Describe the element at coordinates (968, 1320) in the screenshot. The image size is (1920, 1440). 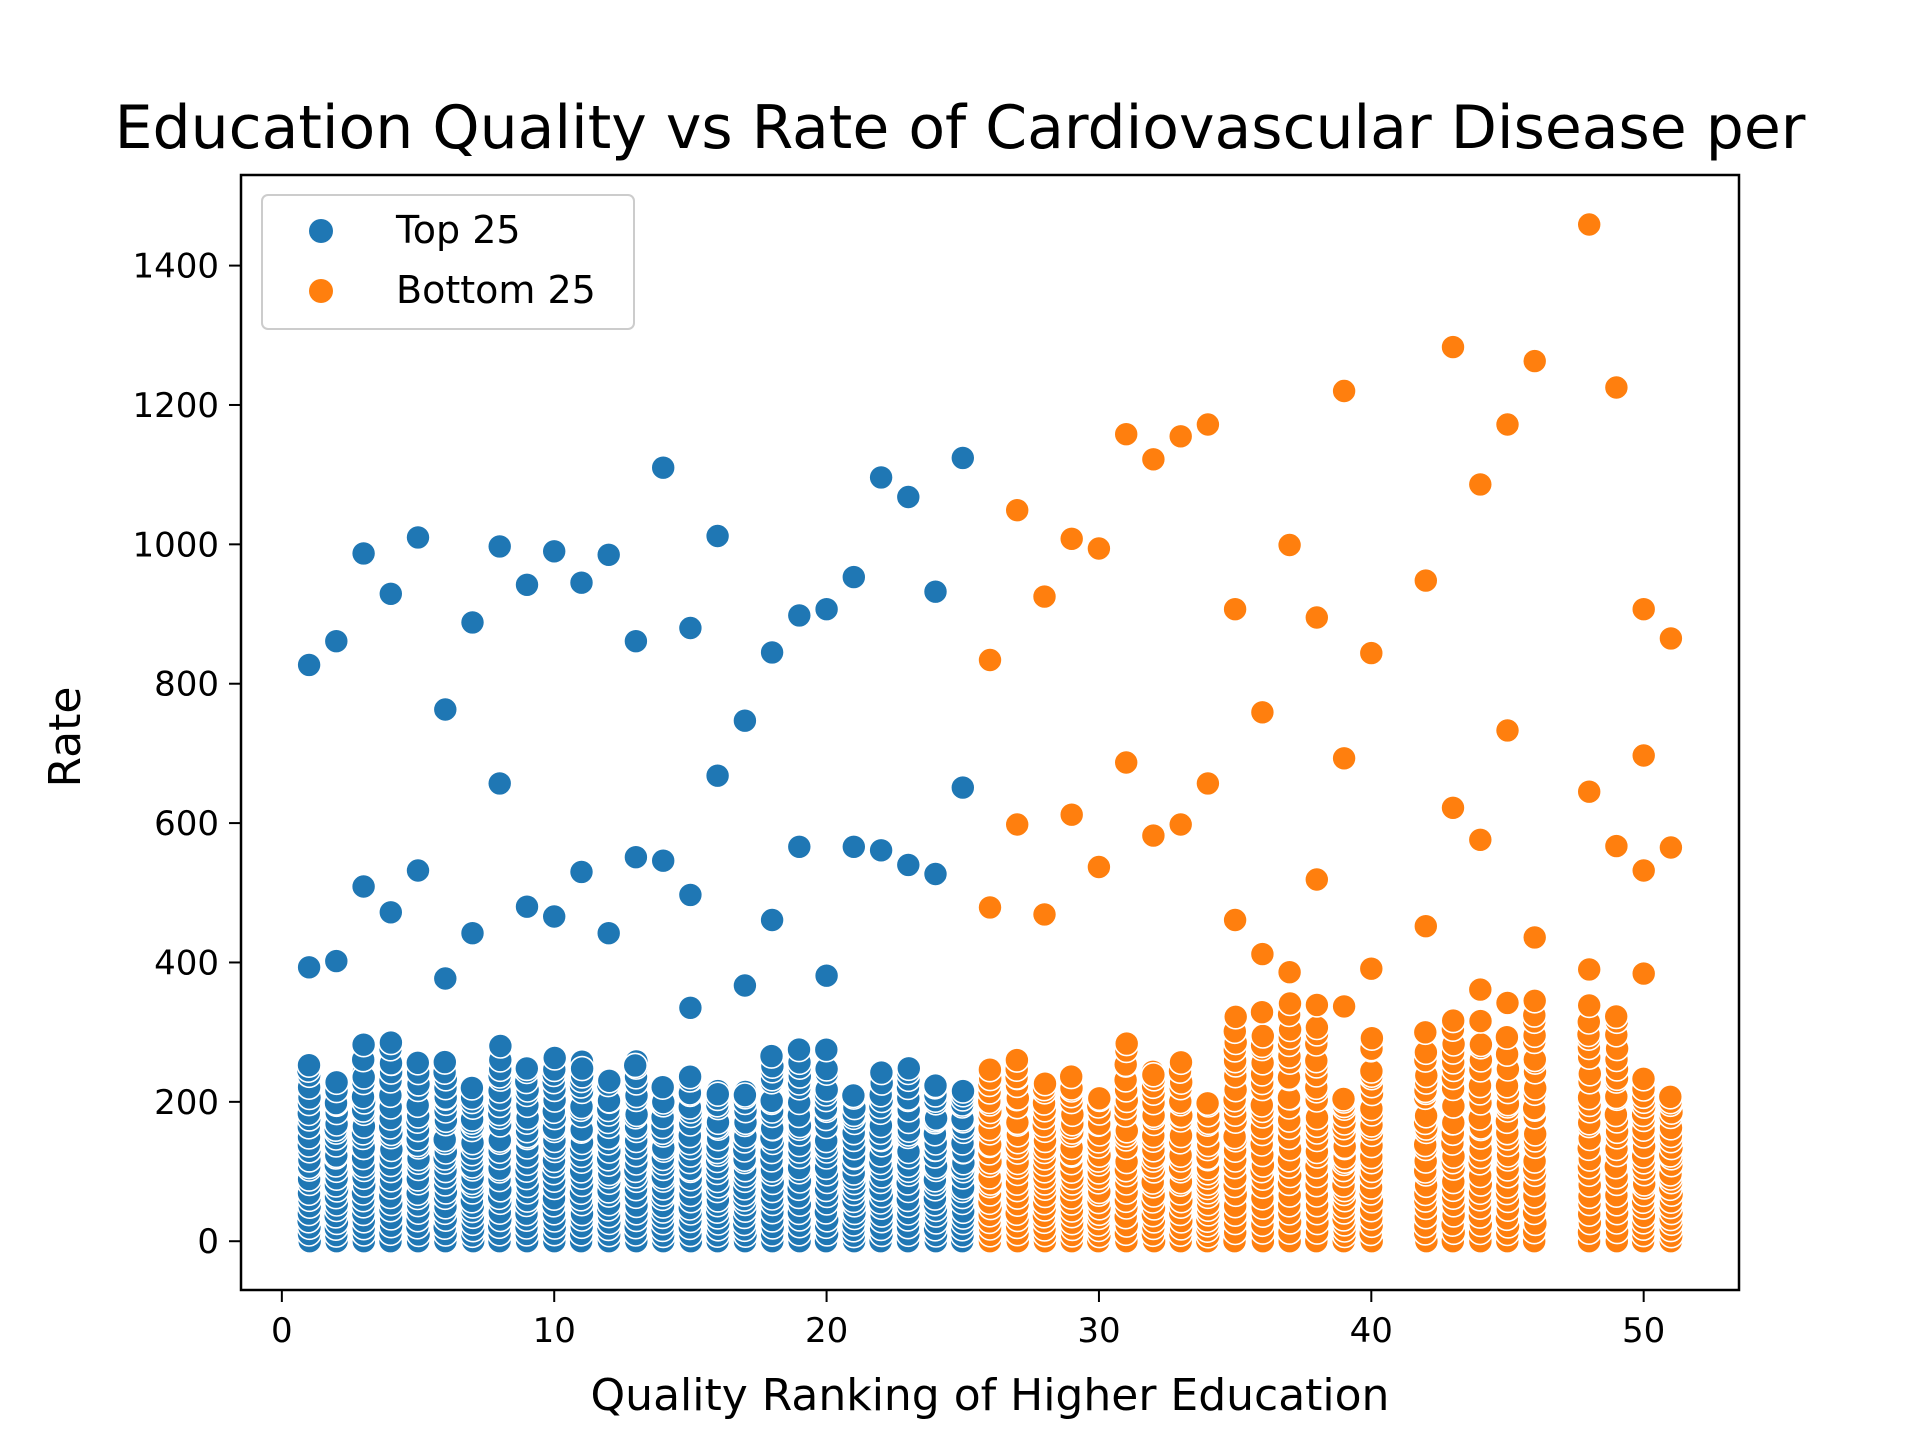
I see `x-axis-ticks: 0 10 20 30 40 50` at that location.